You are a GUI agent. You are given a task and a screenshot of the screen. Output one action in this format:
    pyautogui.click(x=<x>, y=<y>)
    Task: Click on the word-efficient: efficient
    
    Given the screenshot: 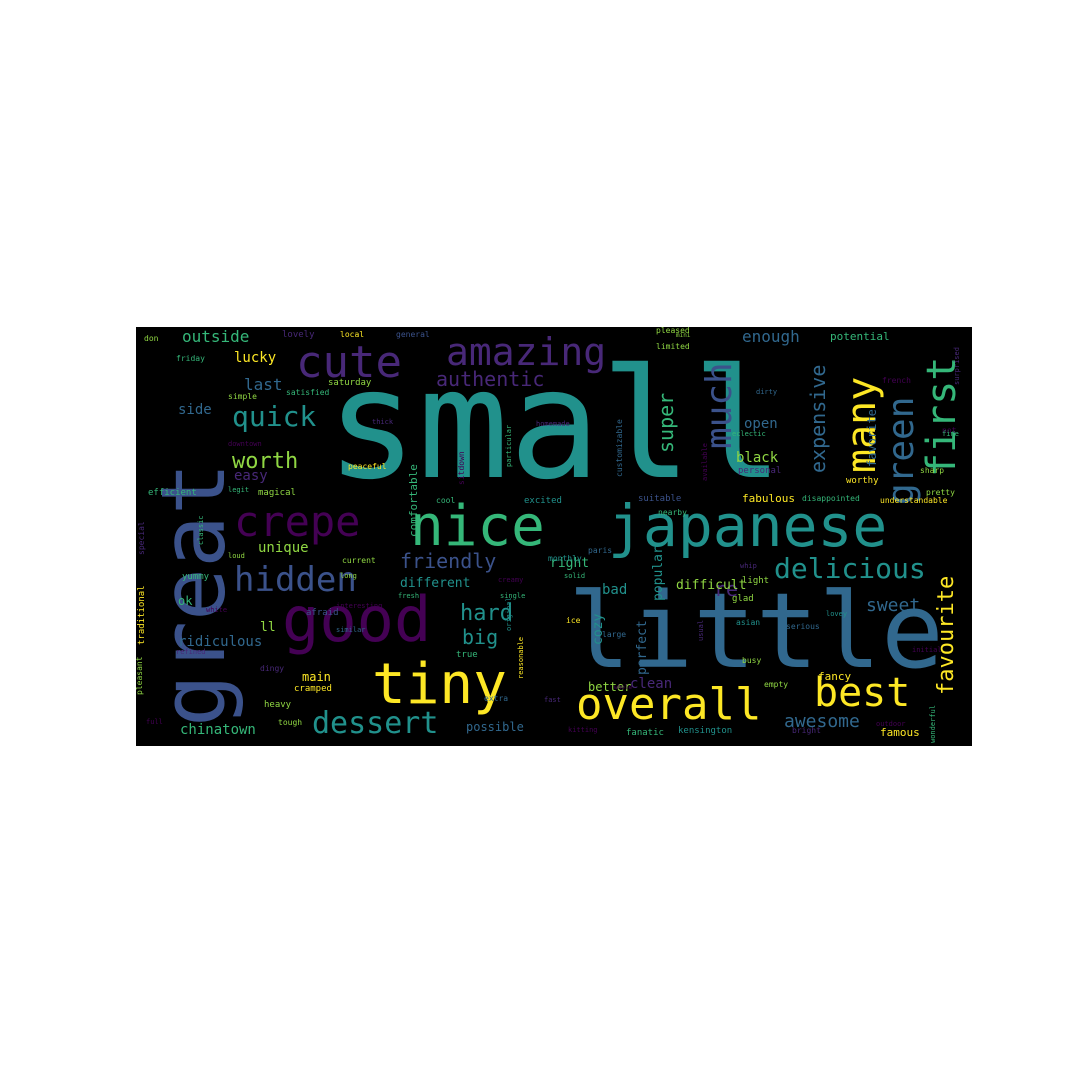 What is the action you would take?
    pyautogui.click(x=172, y=493)
    